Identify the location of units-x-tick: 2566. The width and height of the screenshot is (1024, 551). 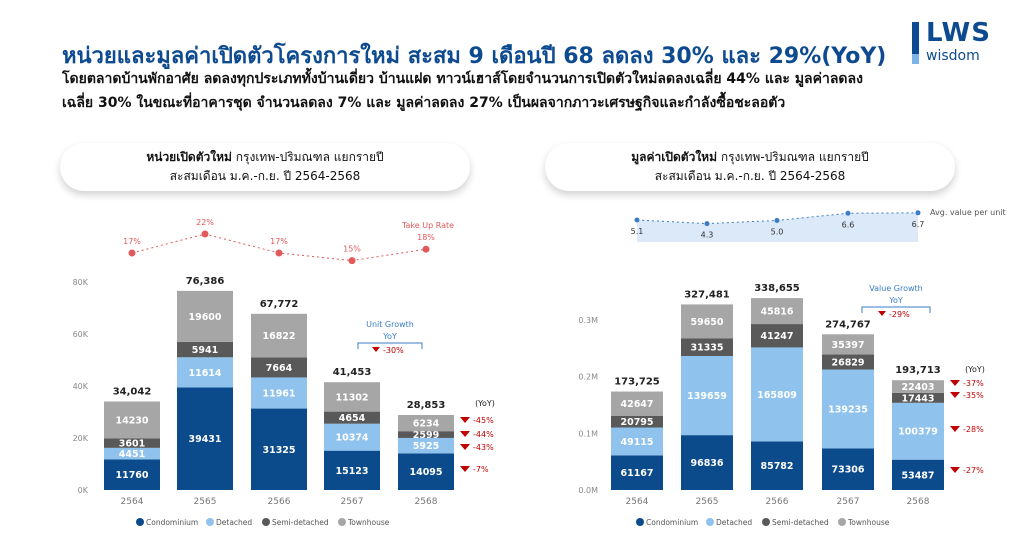
(279, 502).